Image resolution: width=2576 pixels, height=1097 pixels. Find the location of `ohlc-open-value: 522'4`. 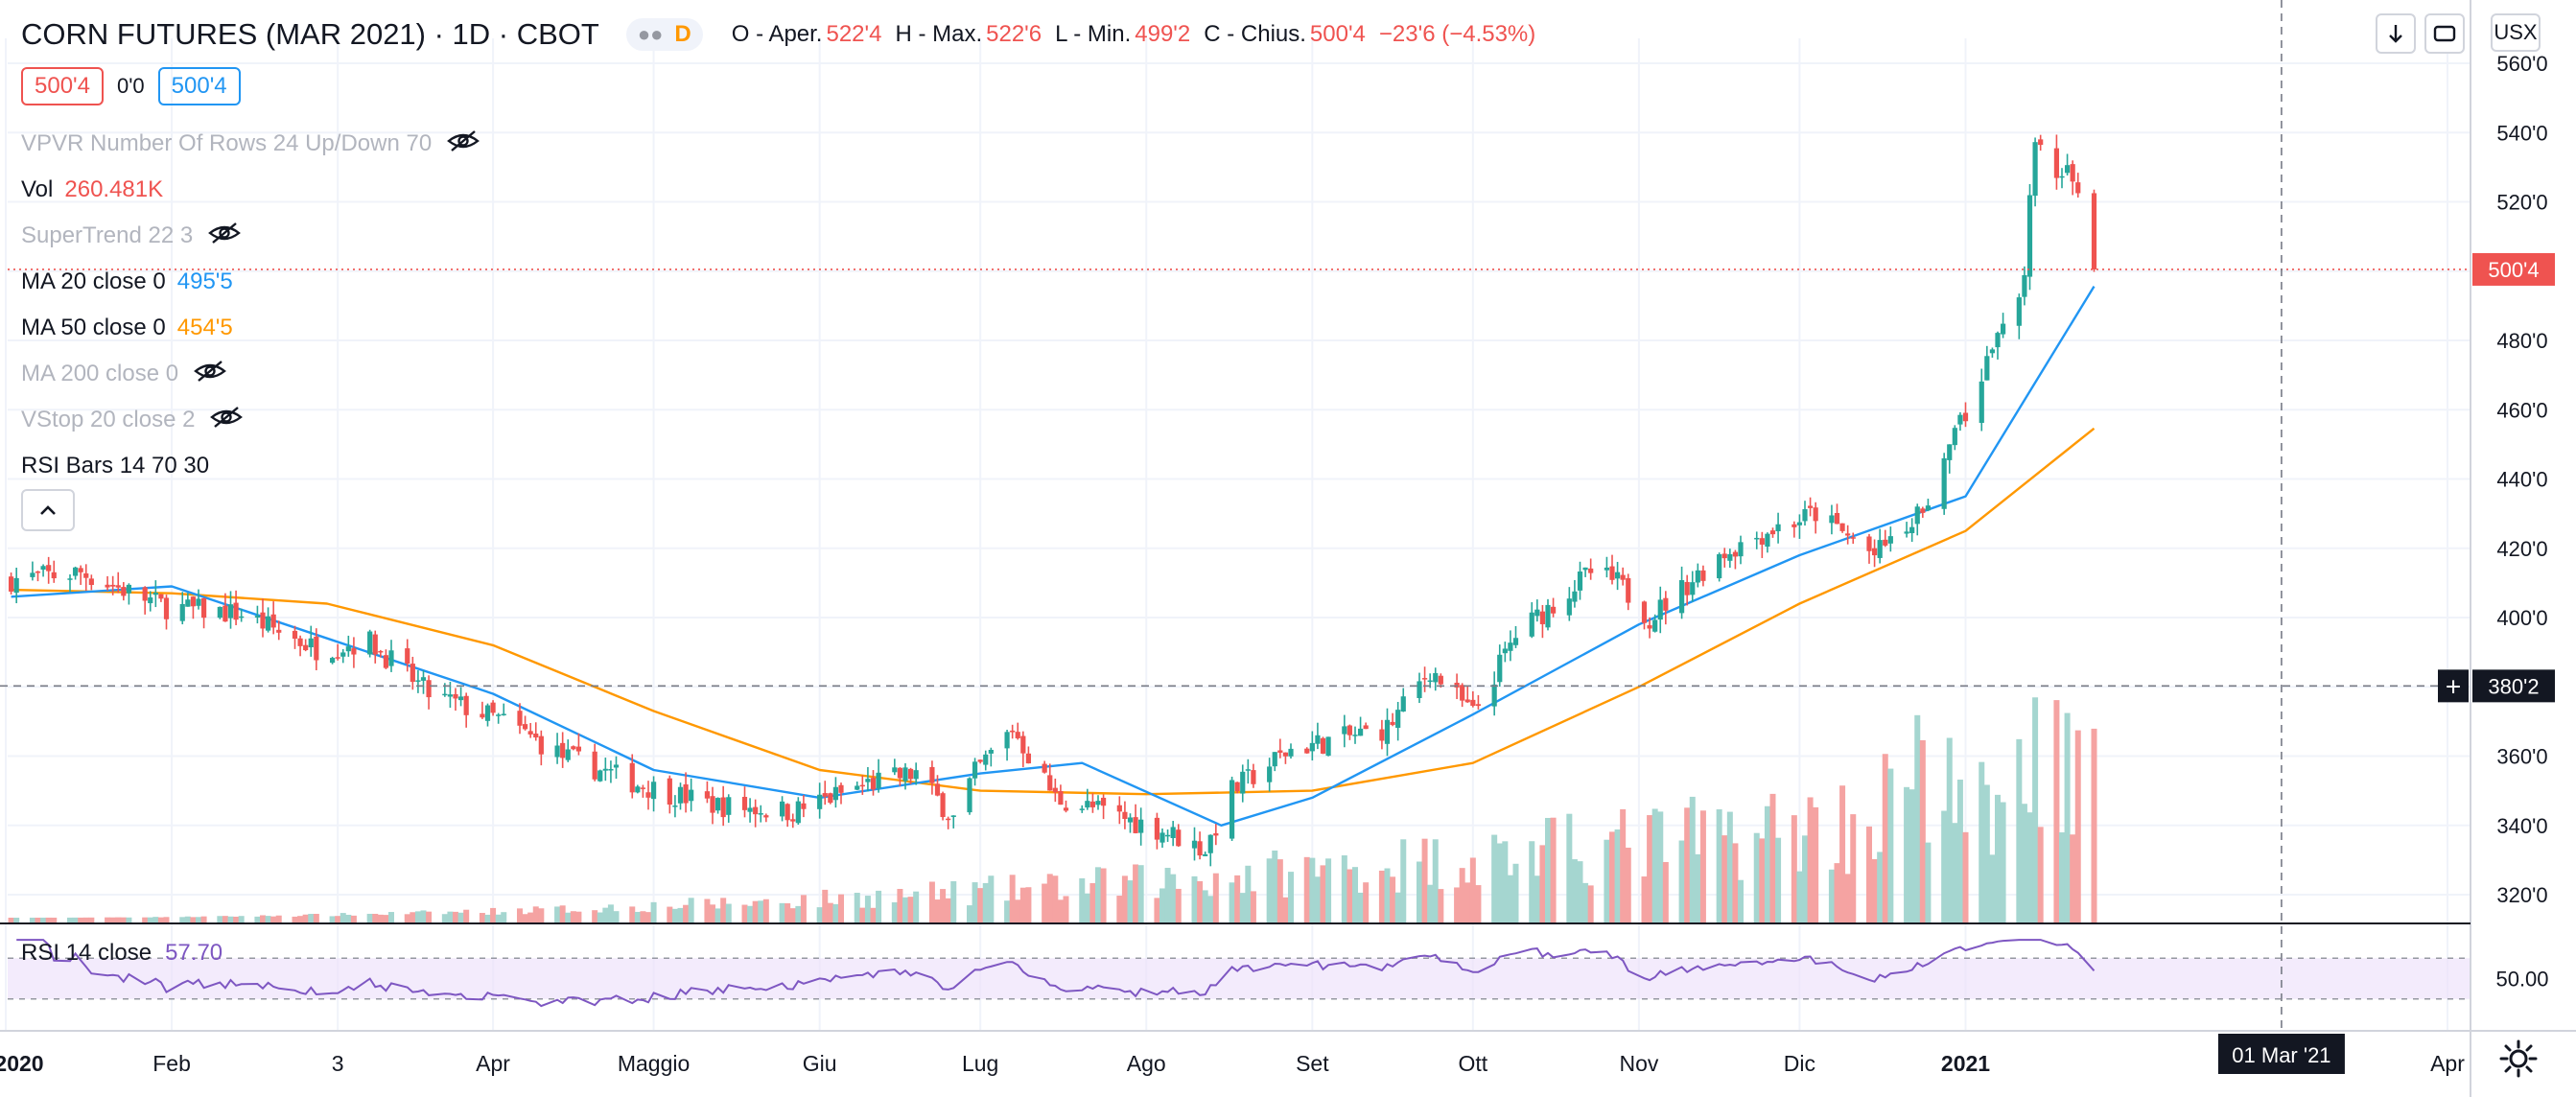

ohlc-open-value: 522'4 is located at coordinates (854, 34).